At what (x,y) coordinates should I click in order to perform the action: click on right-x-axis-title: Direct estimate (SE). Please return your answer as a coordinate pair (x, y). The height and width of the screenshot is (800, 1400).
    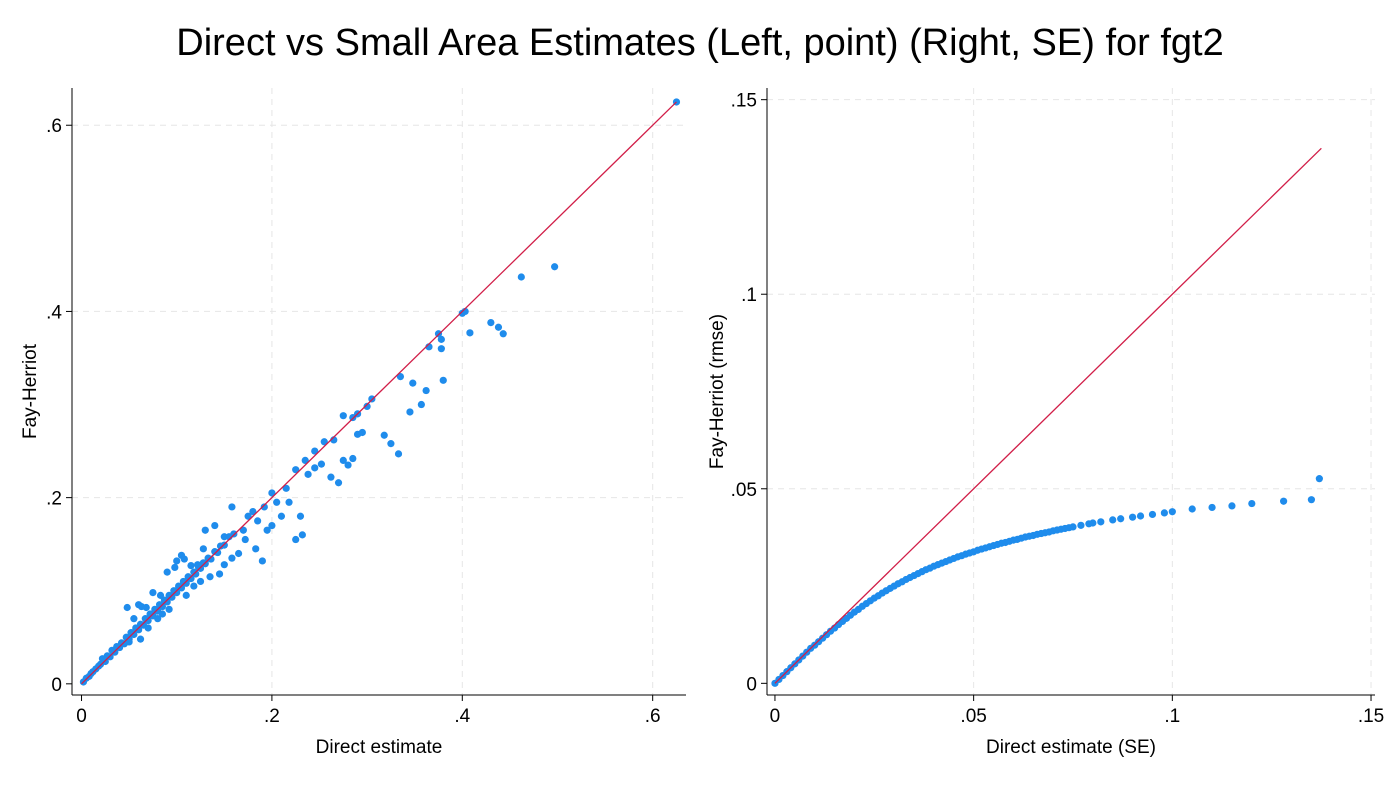
    Looking at the image, I should click on (1071, 747).